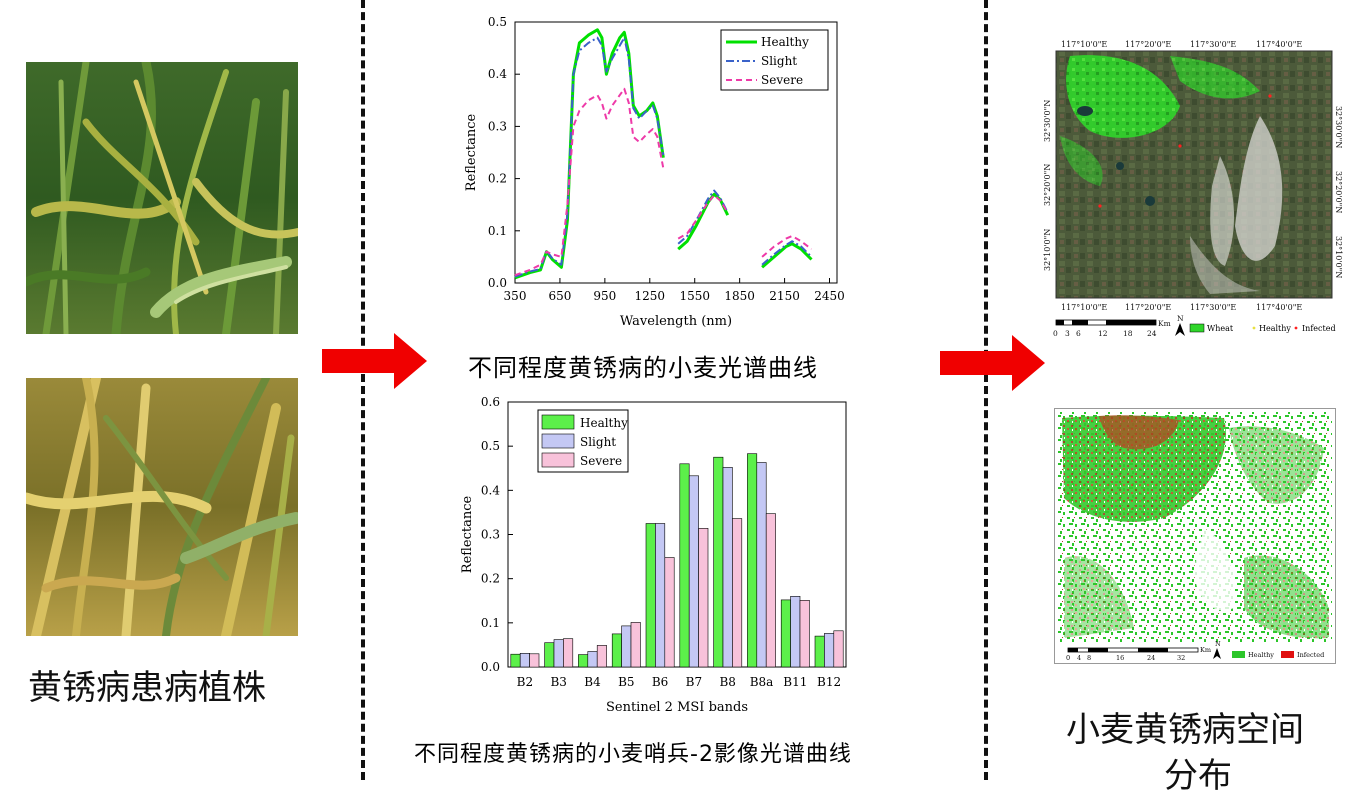 This screenshot has height=812, width=1358. I want to click on north-arrow-icon, so click(1180, 329).